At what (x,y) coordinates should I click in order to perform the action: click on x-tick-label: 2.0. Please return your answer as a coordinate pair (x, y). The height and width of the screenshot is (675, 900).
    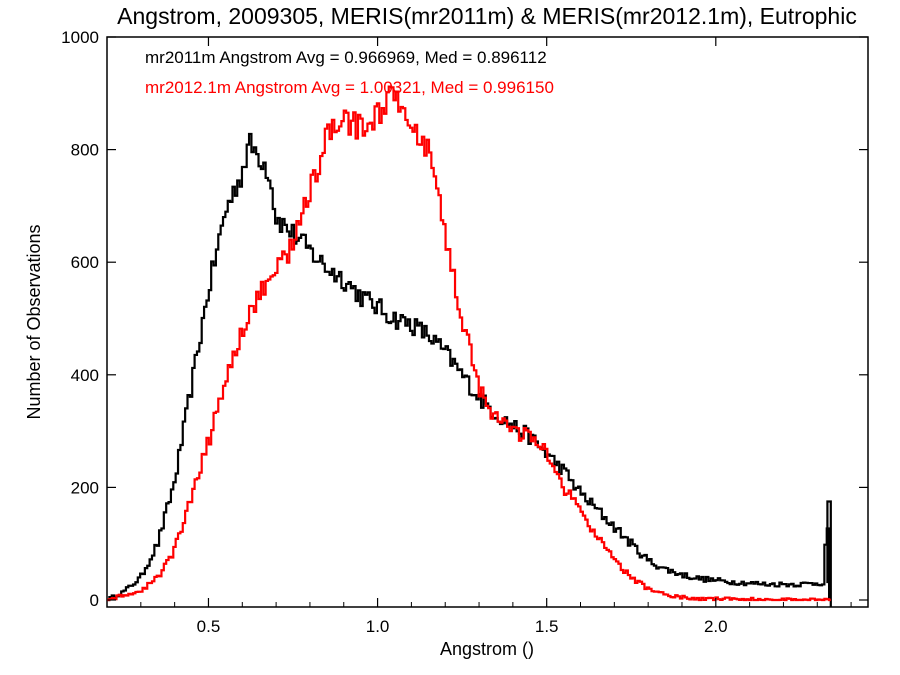
    Looking at the image, I should click on (716, 626).